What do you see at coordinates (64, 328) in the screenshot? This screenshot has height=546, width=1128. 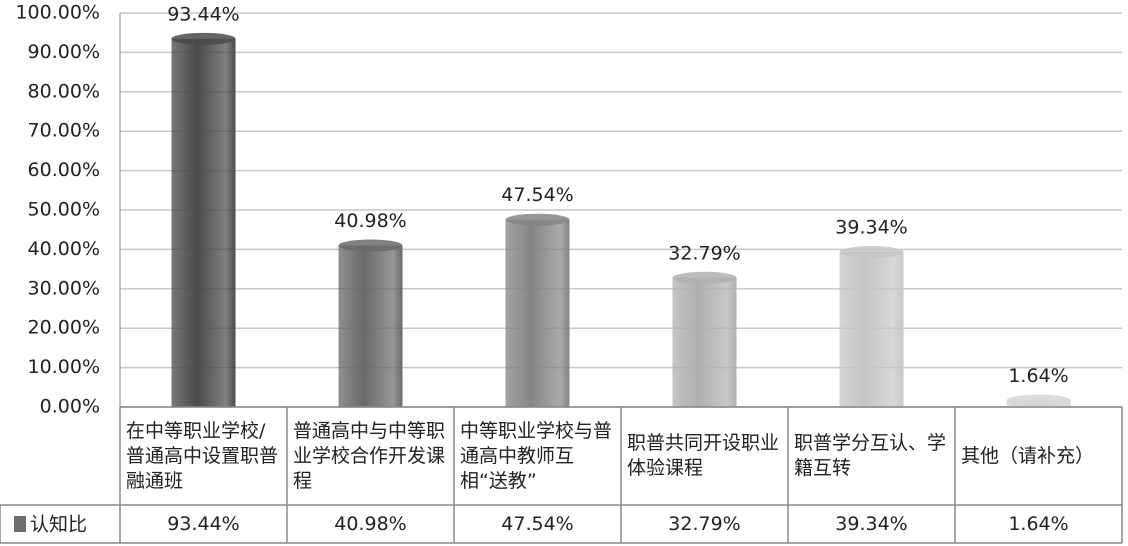 I see `y-tick-label: 20.00%` at bounding box center [64, 328].